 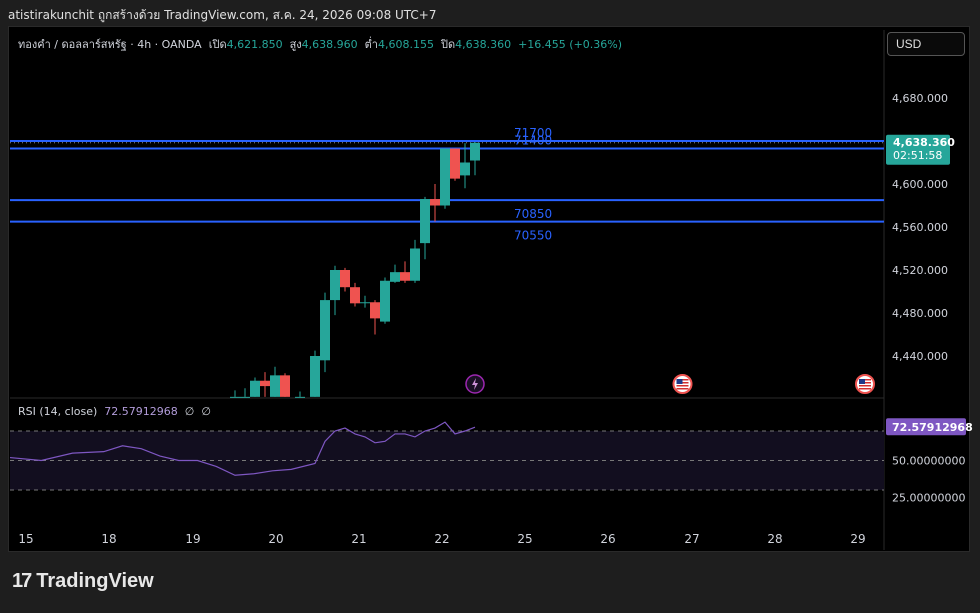 I want to click on price-tick-label: 4,520.000, so click(x=920, y=270).